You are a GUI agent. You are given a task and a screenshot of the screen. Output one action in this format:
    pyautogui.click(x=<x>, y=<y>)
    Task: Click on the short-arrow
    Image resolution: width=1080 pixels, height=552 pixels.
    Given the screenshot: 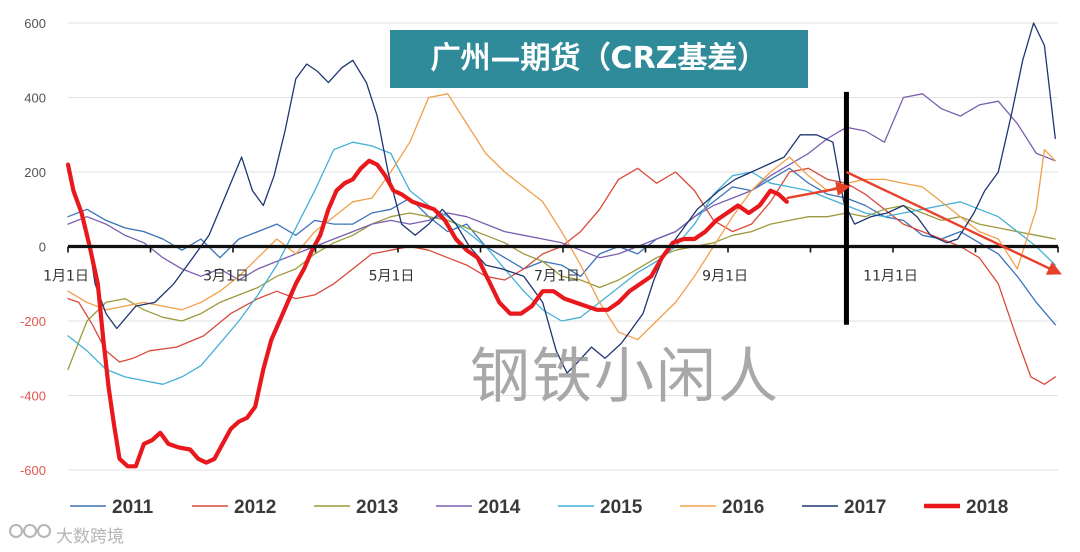 What is the action you would take?
    pyautogui.click(x=818, y=190)
    